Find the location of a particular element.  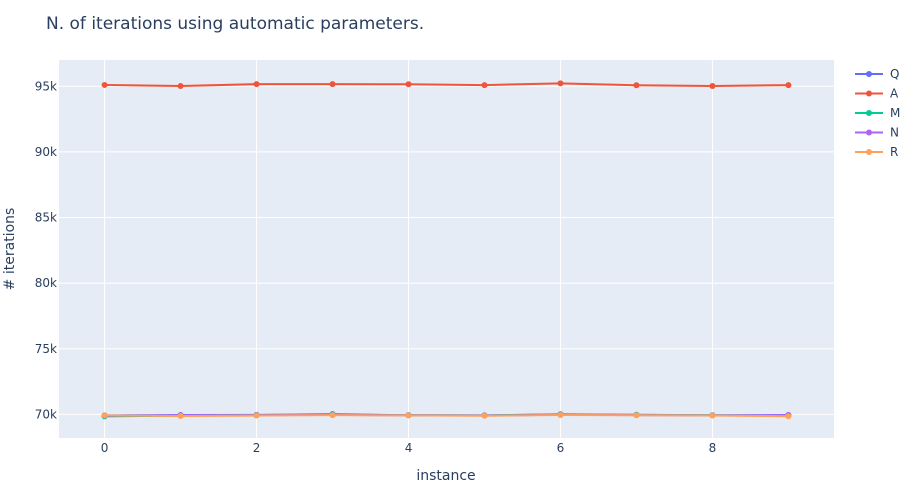

y-tick-label: 70k is located at coordinates (46, 414).